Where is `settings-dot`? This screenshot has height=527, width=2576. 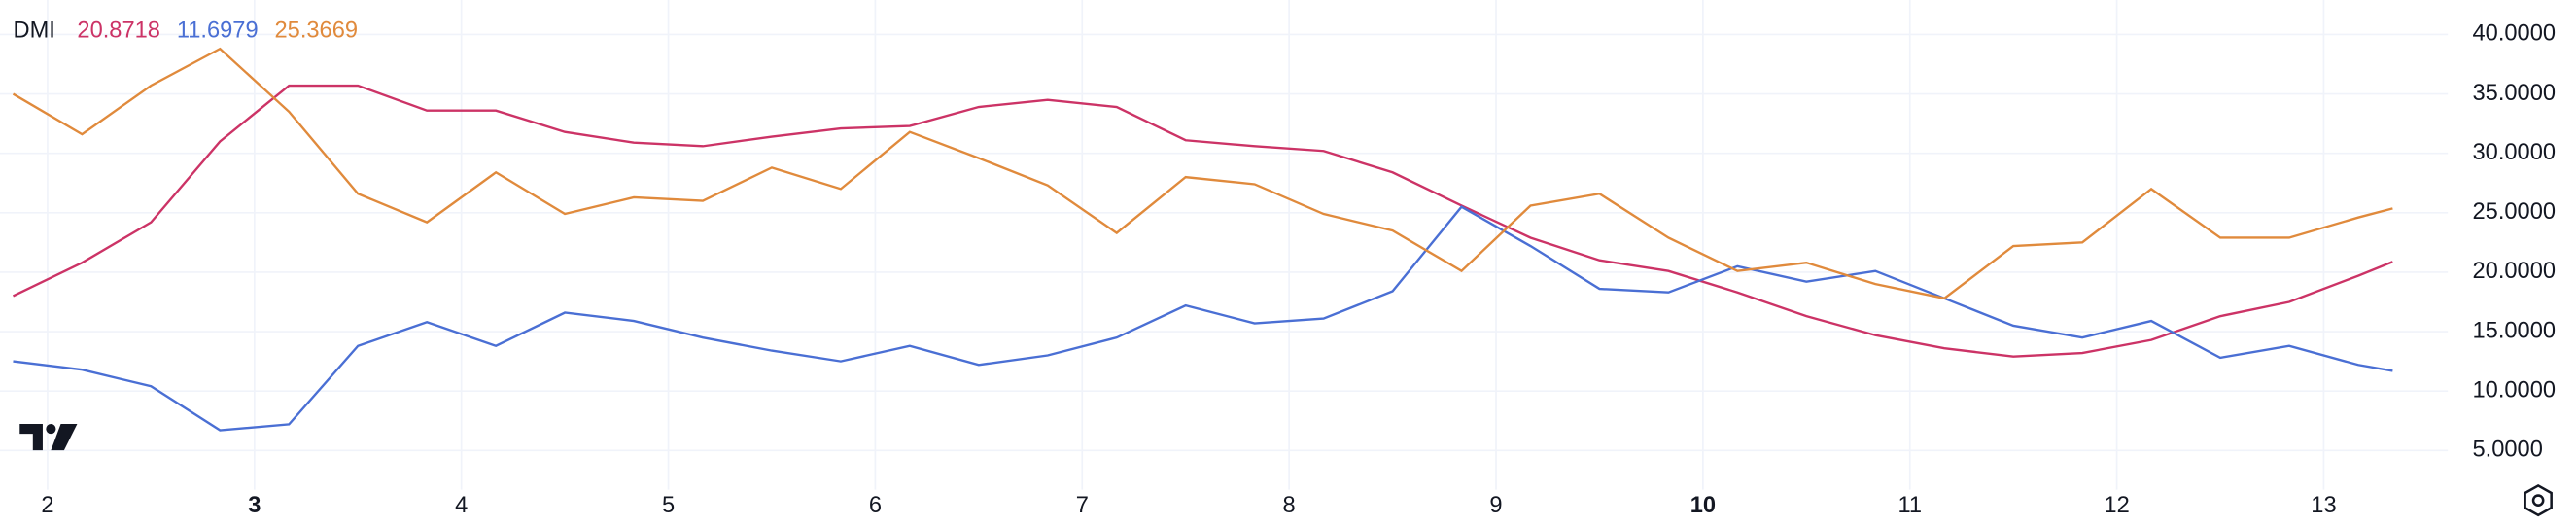 settings-dot is located at coordinates (2538, 500).